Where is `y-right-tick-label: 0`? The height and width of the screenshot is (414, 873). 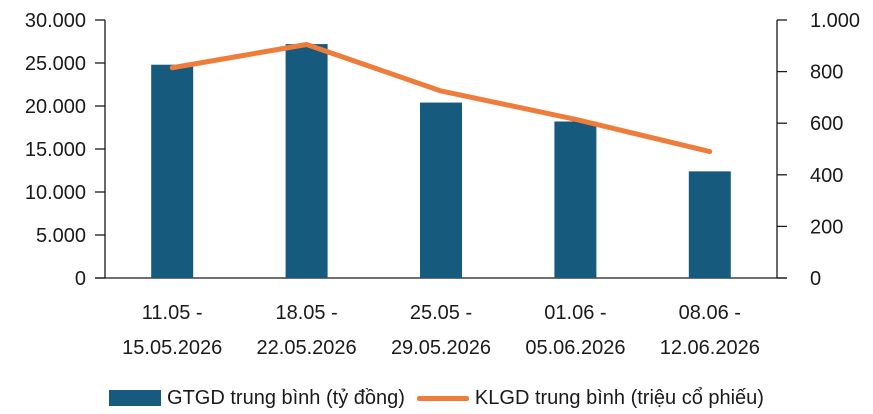
y-right-tick-label: 0 is located at coordinates (815, 279).